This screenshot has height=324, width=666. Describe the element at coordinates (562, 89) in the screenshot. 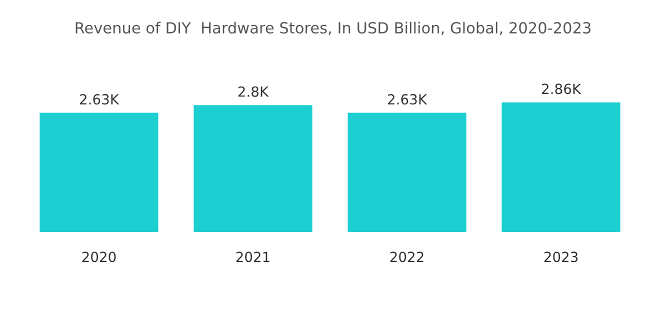

I see `data-label: 2.86K` at that location.